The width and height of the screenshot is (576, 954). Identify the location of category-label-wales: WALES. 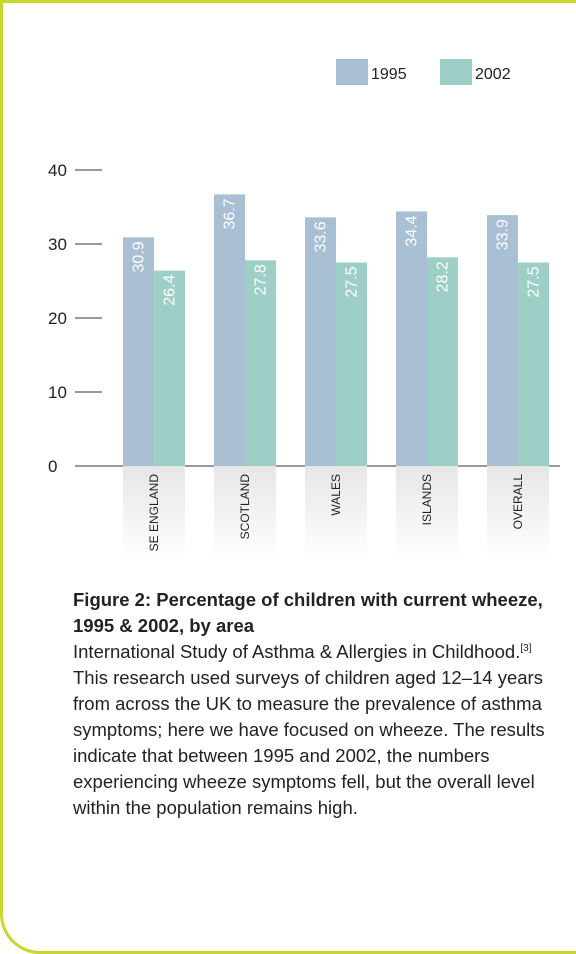
(336, 495).